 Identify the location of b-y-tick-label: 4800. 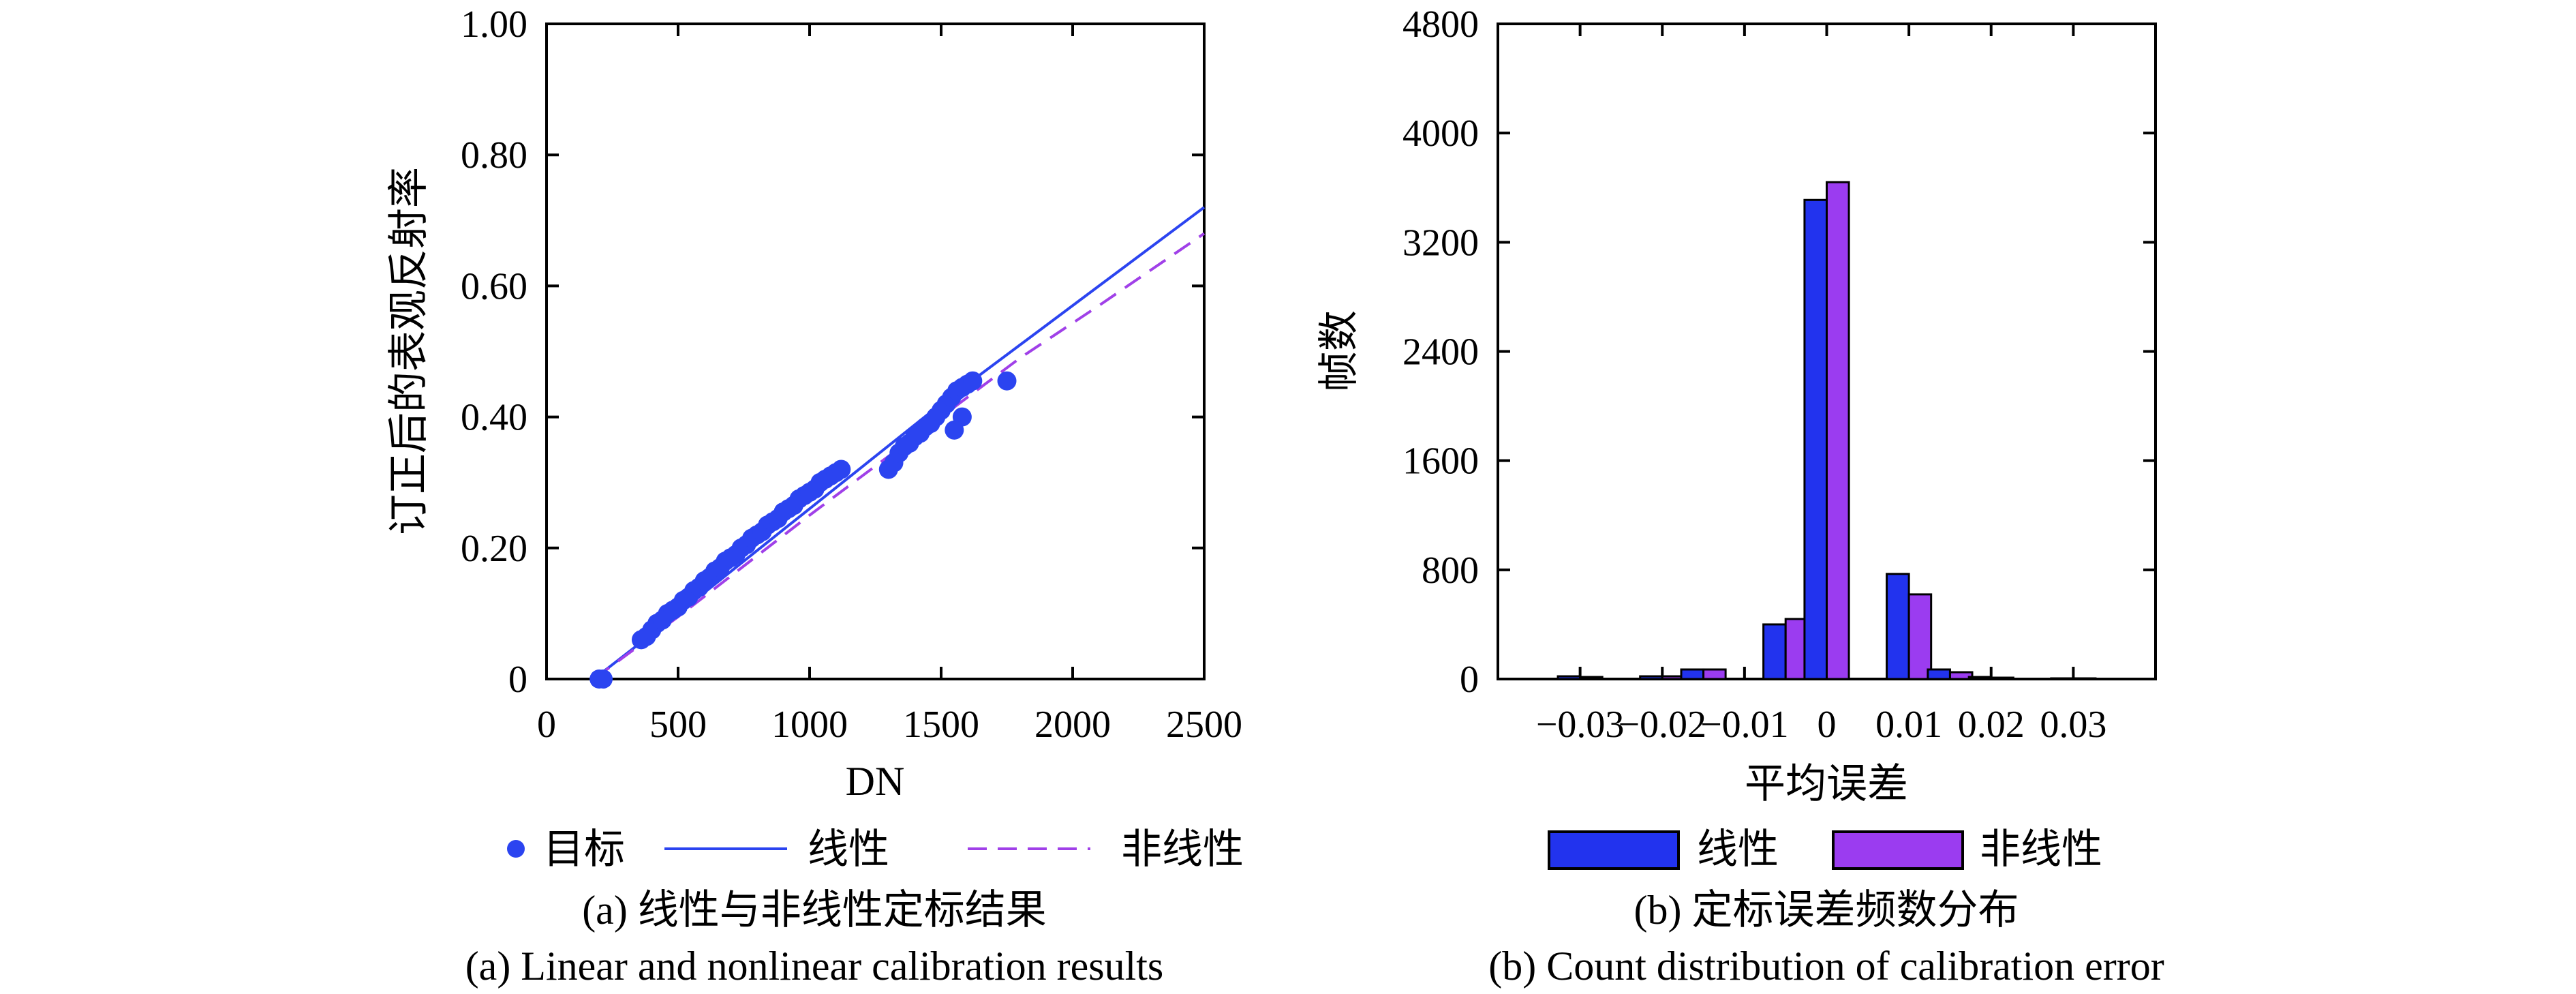
(1440, 24).